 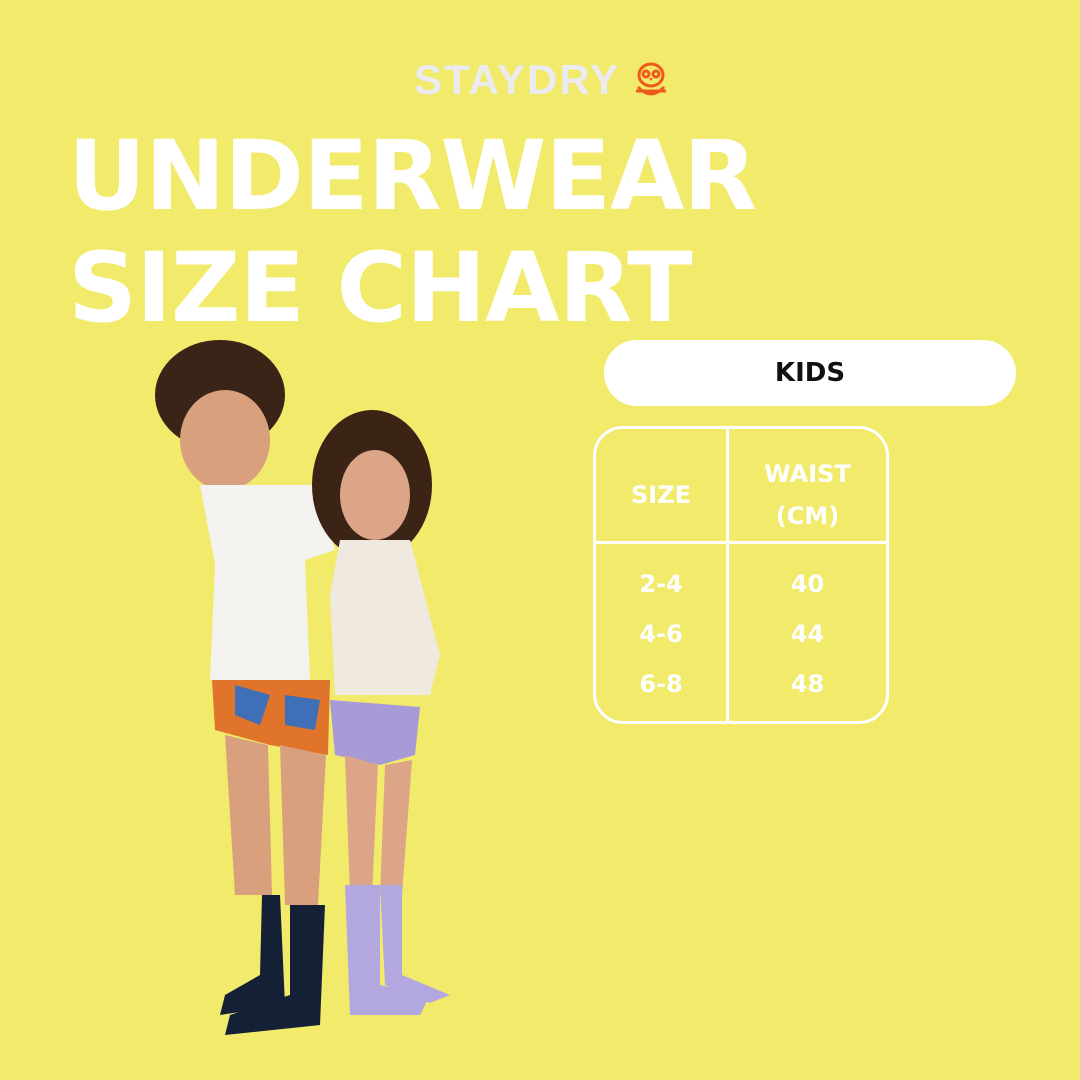 I want to click on waist-column: 40 44 48, so click(x=807, y=634).